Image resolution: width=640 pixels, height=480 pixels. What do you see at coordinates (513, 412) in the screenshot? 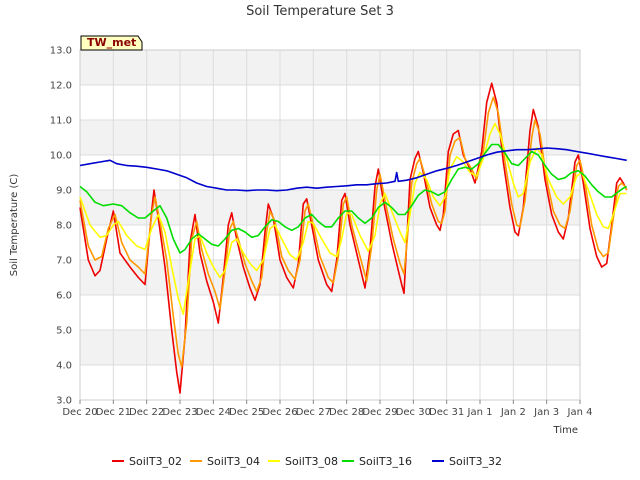
I see `x-tick-label: Jan 2` at bounding box center [513, 412].